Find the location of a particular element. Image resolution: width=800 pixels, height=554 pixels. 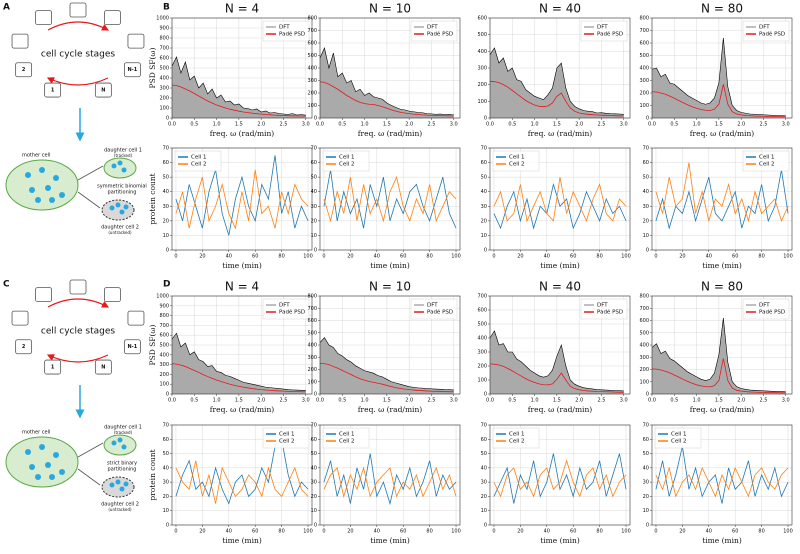

x-tick-label: 60 is located at coordinates (573, 532).